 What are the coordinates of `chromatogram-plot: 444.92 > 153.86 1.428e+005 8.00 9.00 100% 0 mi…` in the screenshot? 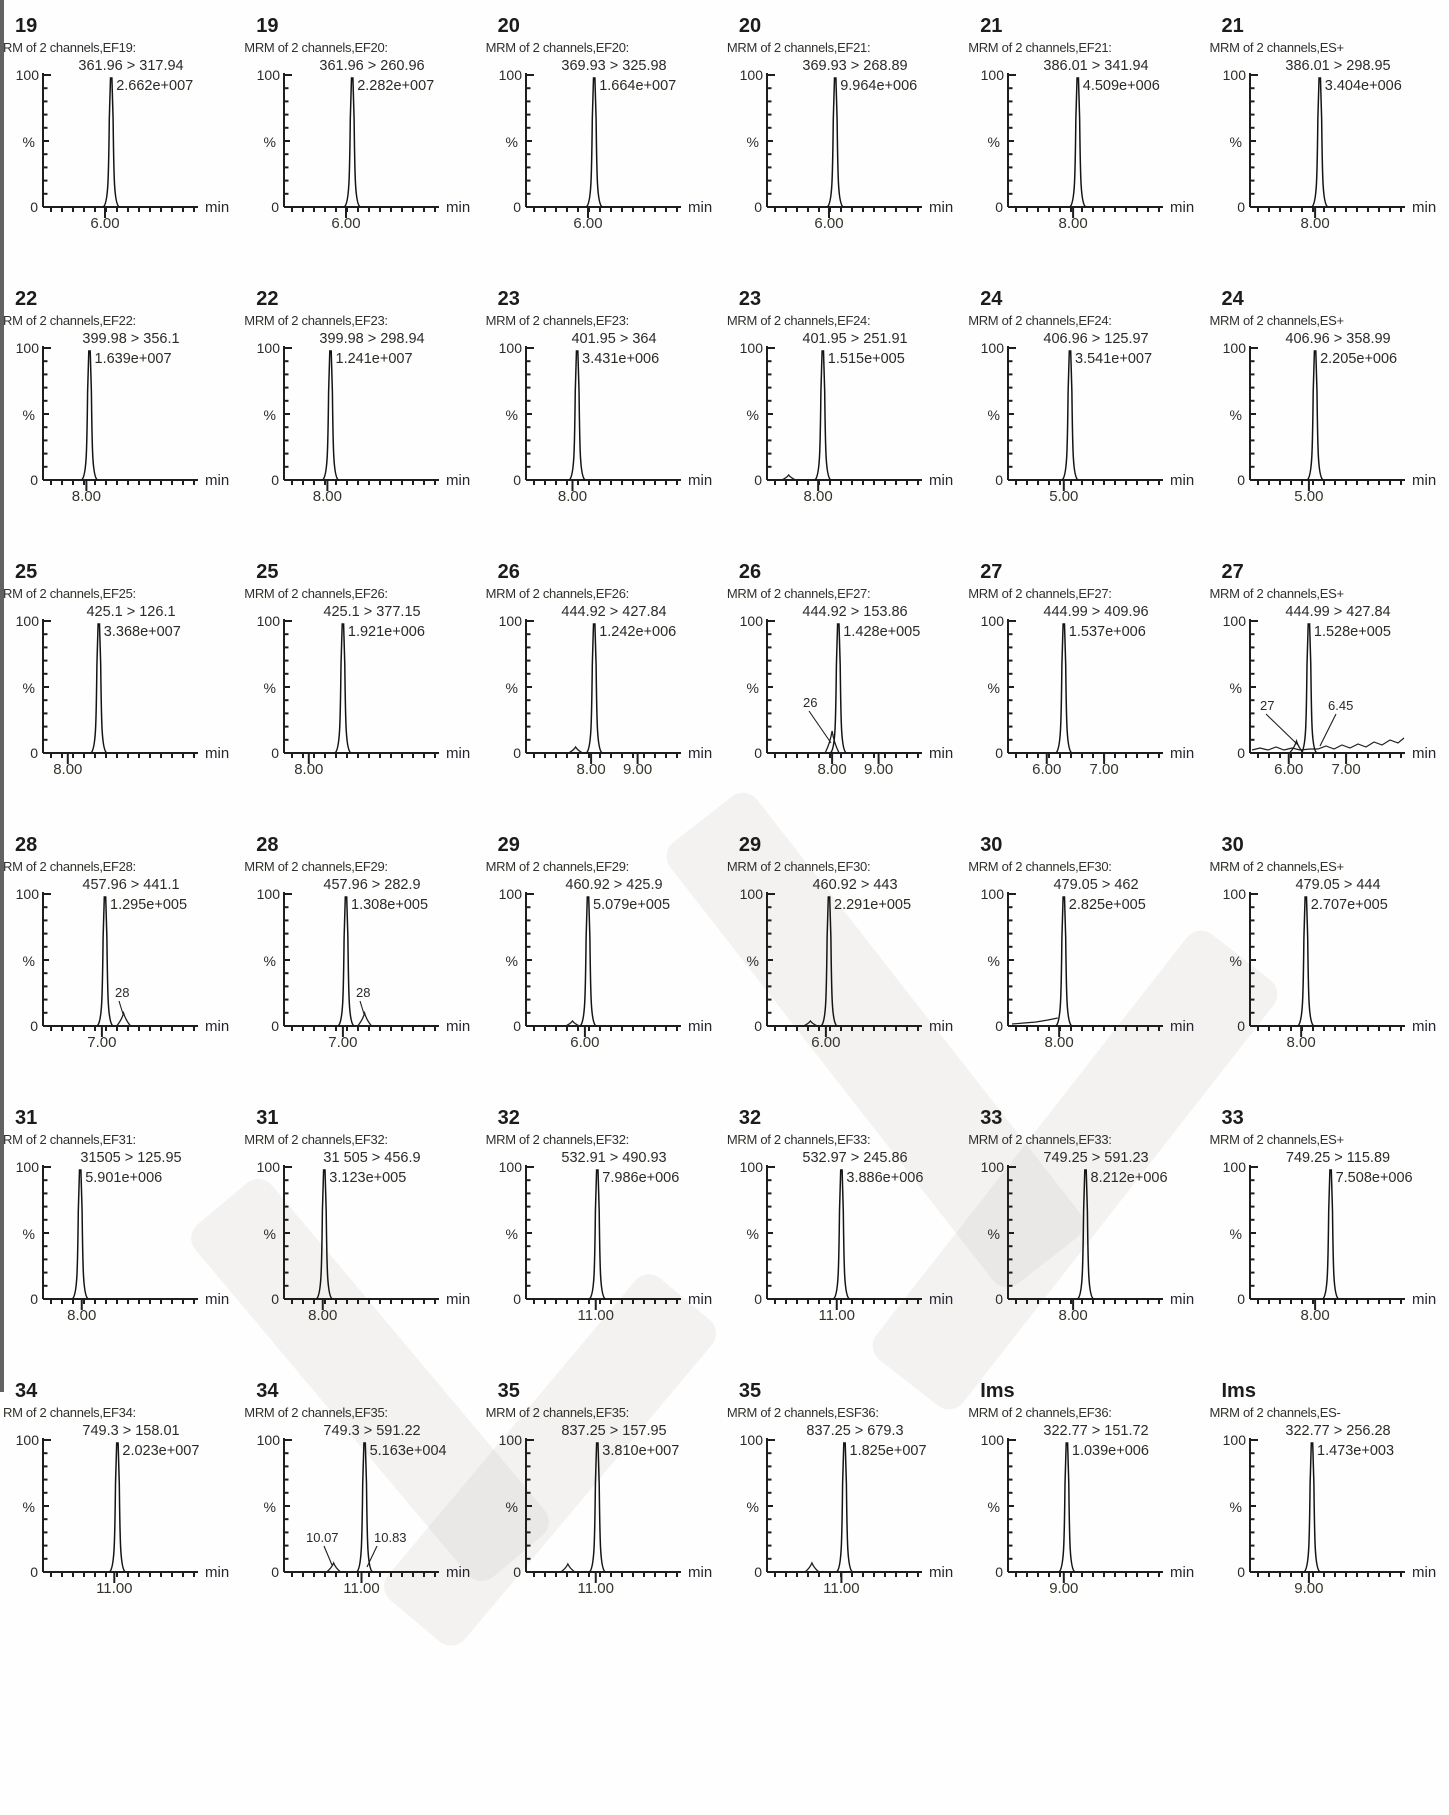 It's located at (847, 691).